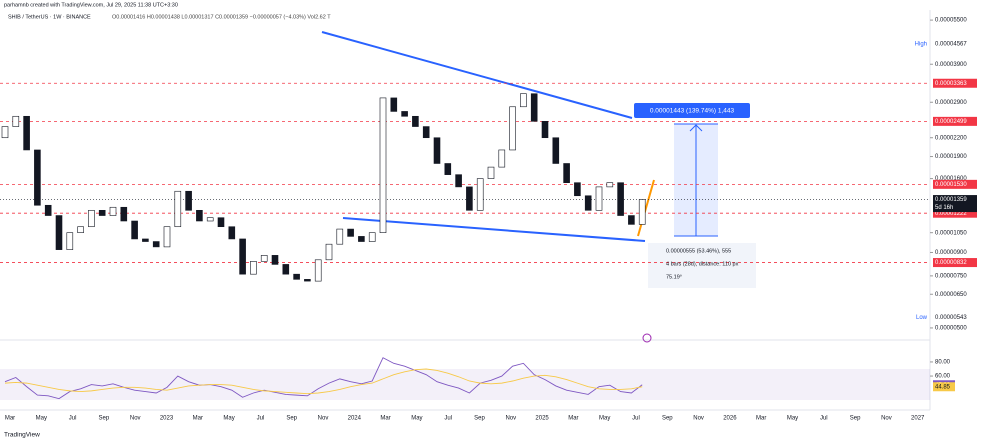 Image resolution: width=984 pixels, height=443 pixels. I want to click on level-label: 0.00001222, so click(951, 214).